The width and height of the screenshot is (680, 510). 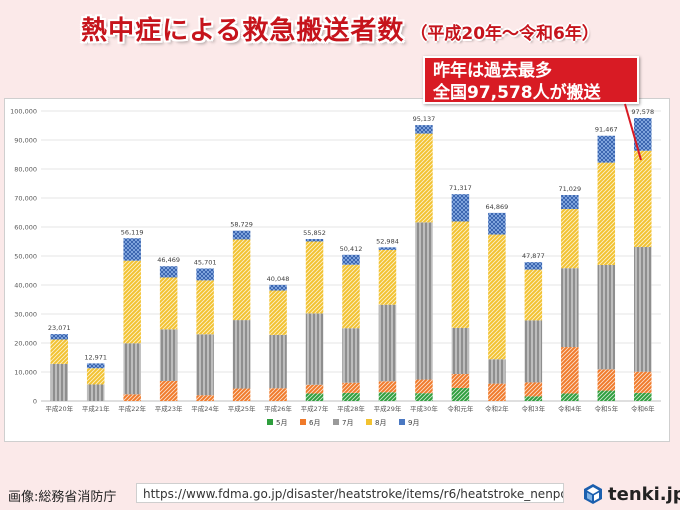 I want to click on y-tick-label: 100,000, so click(x=23, y=112).